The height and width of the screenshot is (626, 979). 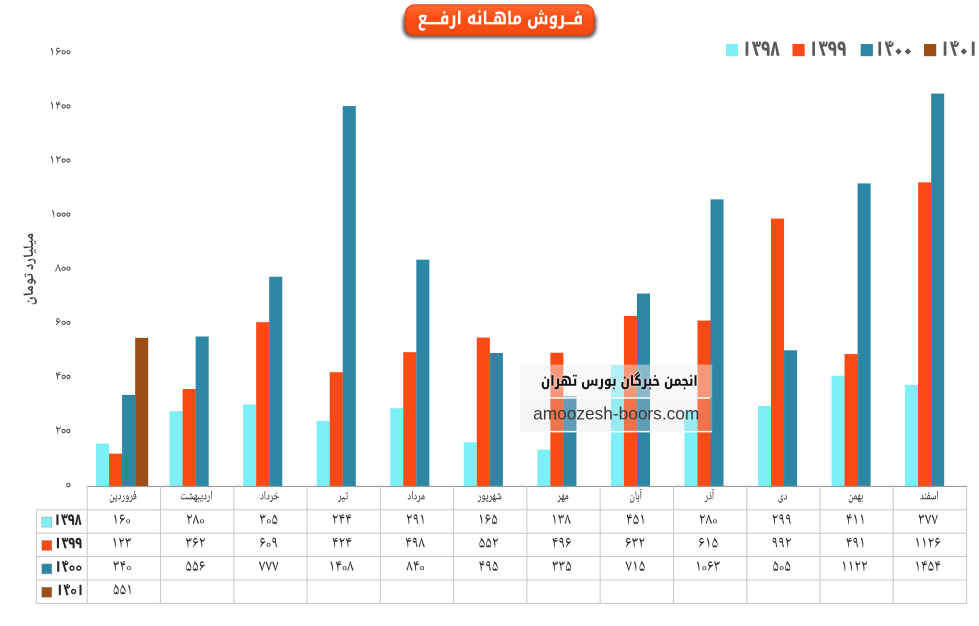 I want to click on svg-text: amoozesh-boors.com, so click(x=616, y=414).